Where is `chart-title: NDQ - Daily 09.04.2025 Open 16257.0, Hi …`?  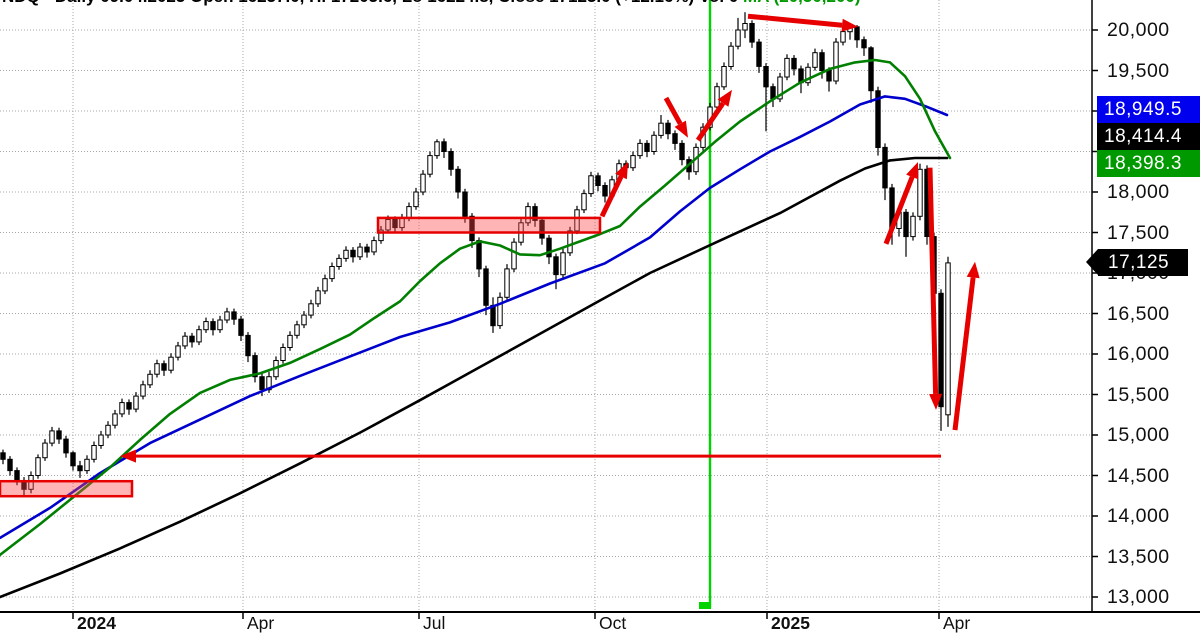 chart-title: NDQ - Daily 09.04.2025 Open 16257.0, Hi … is located at coordinates (431, 3).